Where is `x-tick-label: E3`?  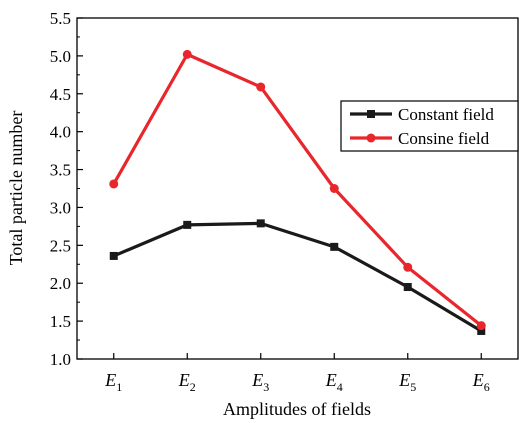
x-tick-label: E3 is located at coordinates (260, 382).